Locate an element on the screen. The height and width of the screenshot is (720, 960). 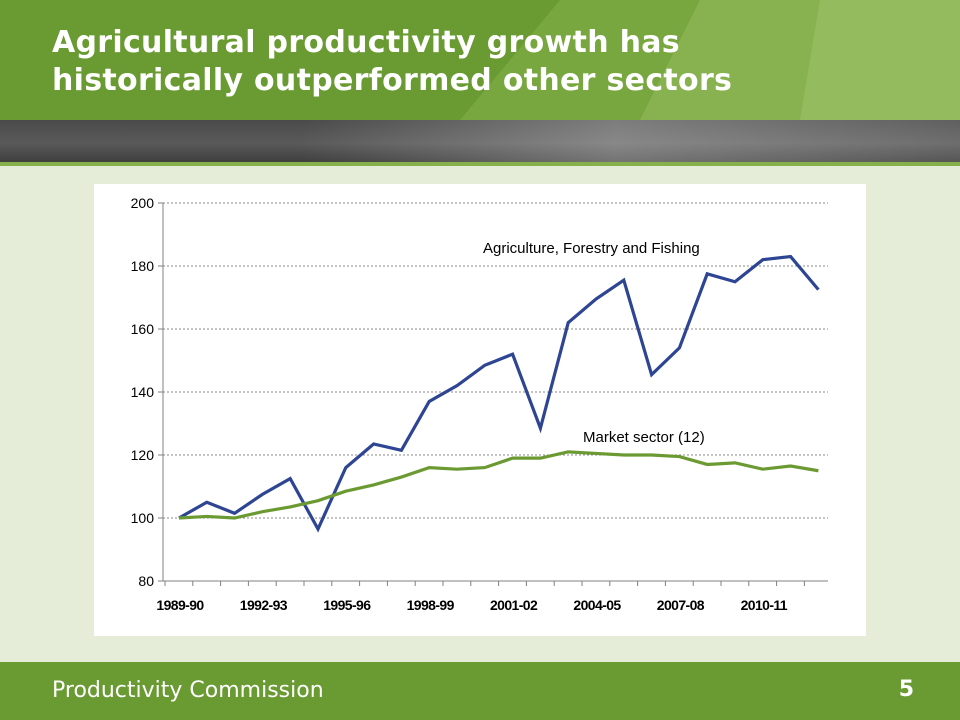
y-axis-ticks: 80 100 120 140 160 180 200 is located at coordinates (143, 392).